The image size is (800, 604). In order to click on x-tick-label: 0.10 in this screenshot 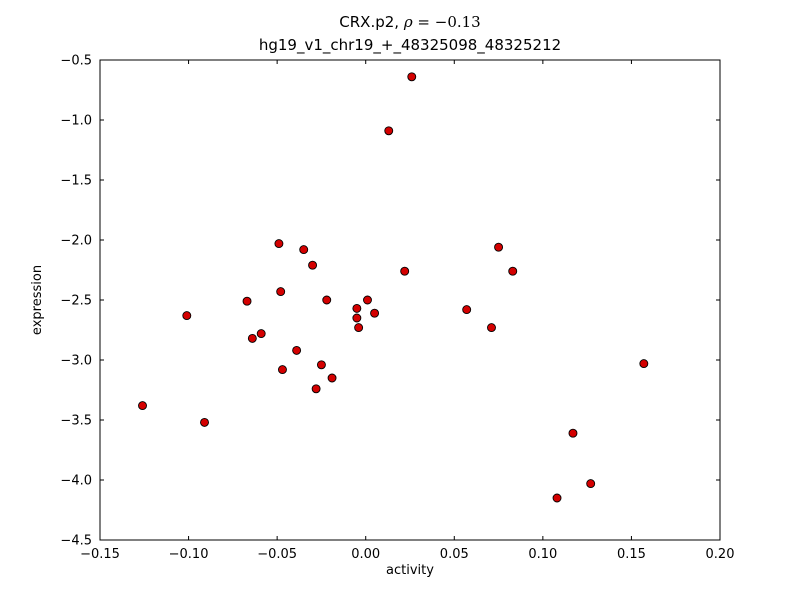, I will do `click(542, 554)`.